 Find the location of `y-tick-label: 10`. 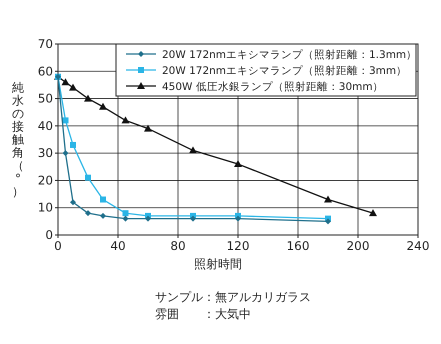

y-tick-label: 10 is located at coordinates (45, 207).